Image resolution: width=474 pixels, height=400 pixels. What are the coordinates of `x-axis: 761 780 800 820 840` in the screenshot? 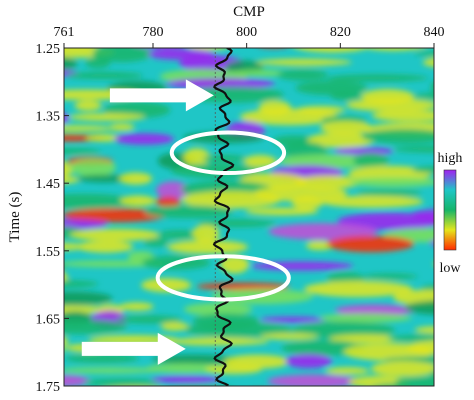 It's located at (249, 36).